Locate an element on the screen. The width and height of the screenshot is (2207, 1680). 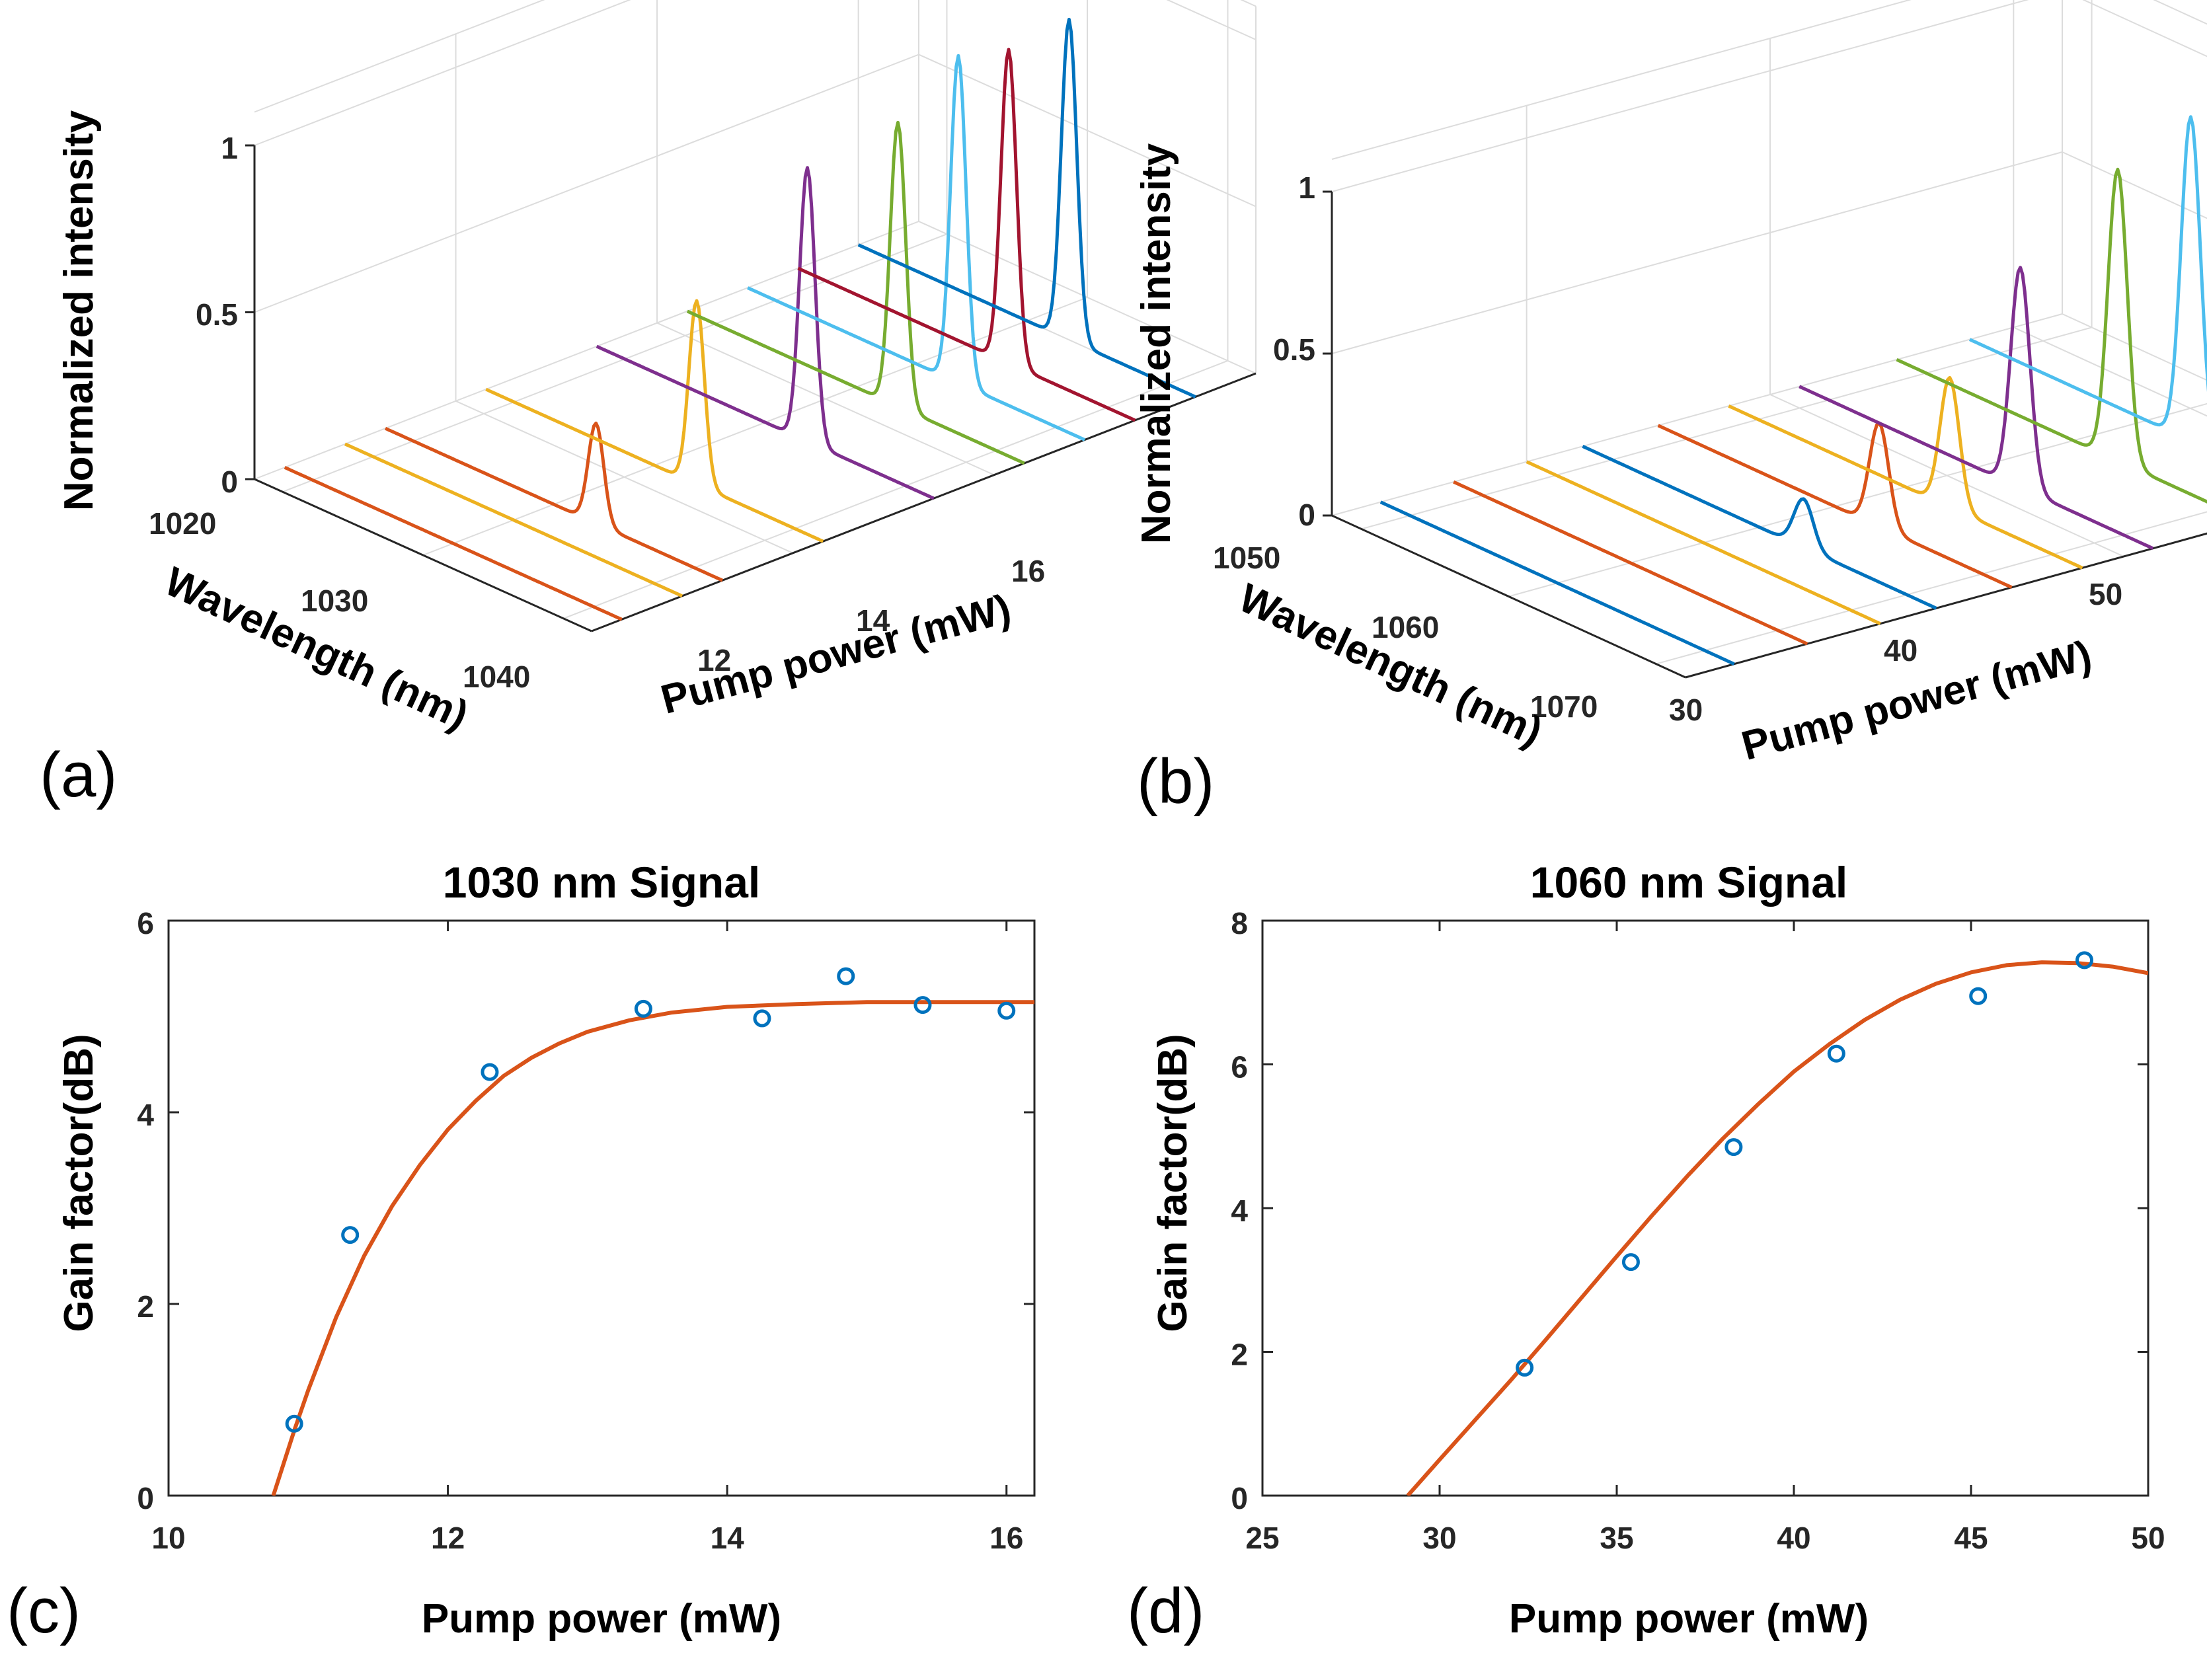
b-z-tick-1: 1 is located at coordinates (1306, 188).